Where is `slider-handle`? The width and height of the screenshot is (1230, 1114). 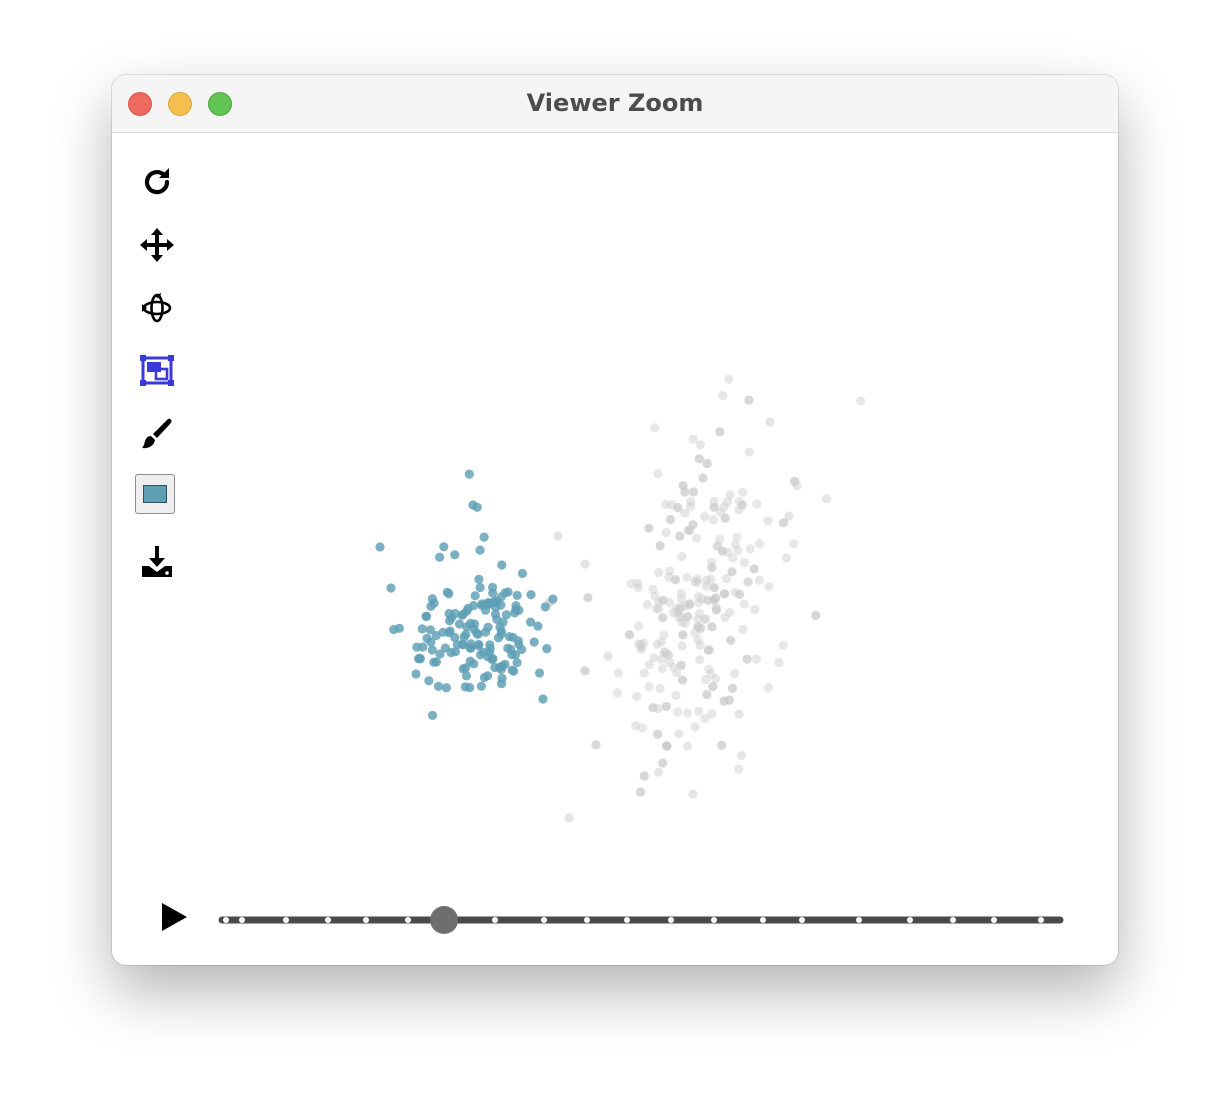 slider-handle is located at coordinates (444, 920).